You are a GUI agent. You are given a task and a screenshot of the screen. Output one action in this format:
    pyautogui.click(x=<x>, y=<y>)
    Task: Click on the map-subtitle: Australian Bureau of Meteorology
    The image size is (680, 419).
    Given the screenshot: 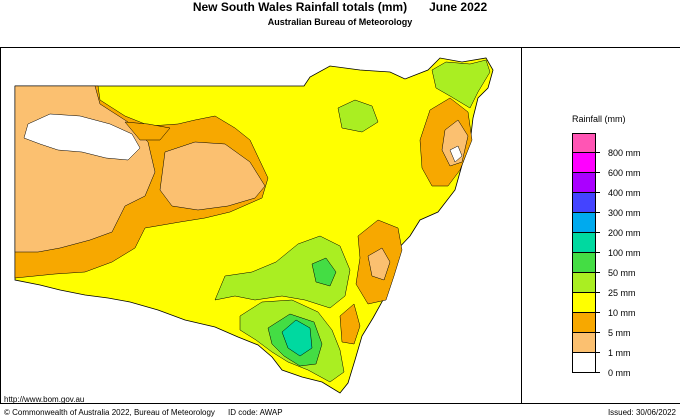 What is the action you would take?
    pyautogui.click(x=340, y=22)
    